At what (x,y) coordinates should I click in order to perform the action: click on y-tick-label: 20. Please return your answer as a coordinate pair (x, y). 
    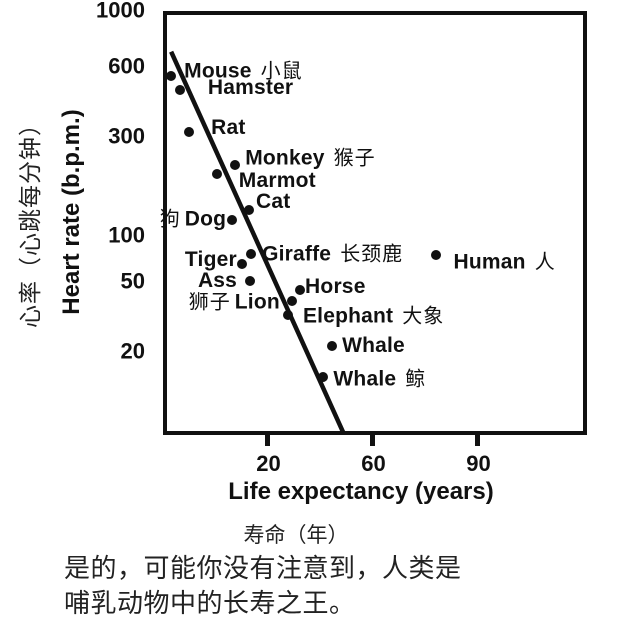
    Looking at the image, I should click on (132, 351).